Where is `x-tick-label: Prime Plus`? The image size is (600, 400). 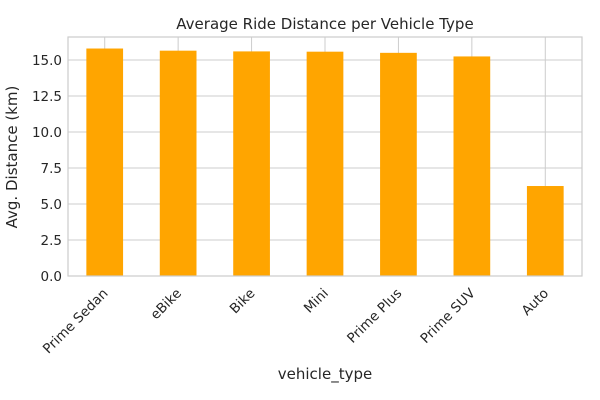
x-tick-label: Prime Plus is located at coordinates (374, 316).